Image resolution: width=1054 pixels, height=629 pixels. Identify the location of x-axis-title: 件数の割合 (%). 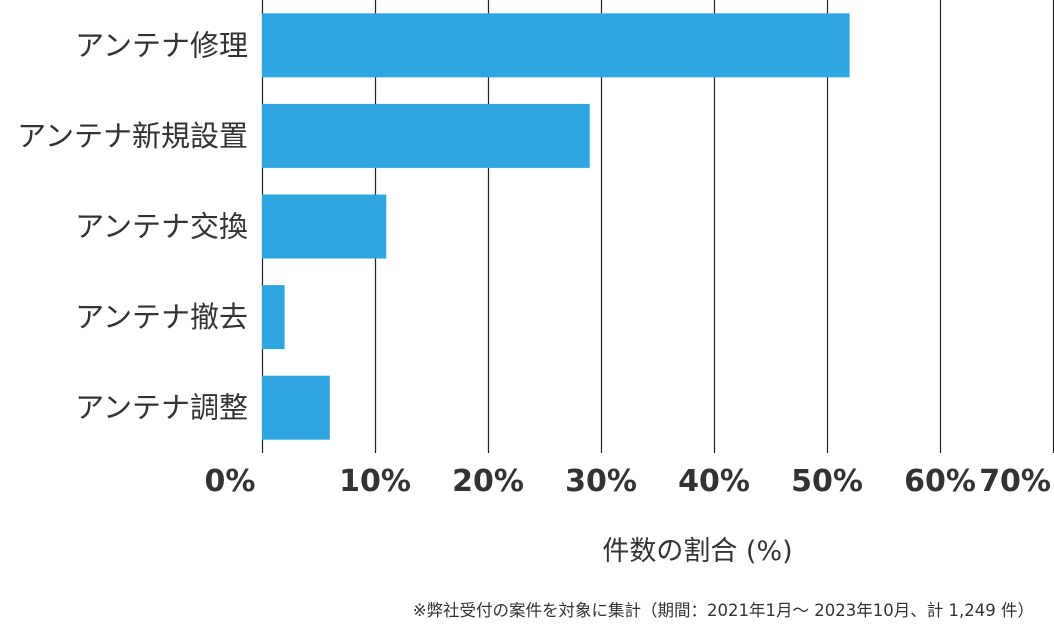
(697, 551).